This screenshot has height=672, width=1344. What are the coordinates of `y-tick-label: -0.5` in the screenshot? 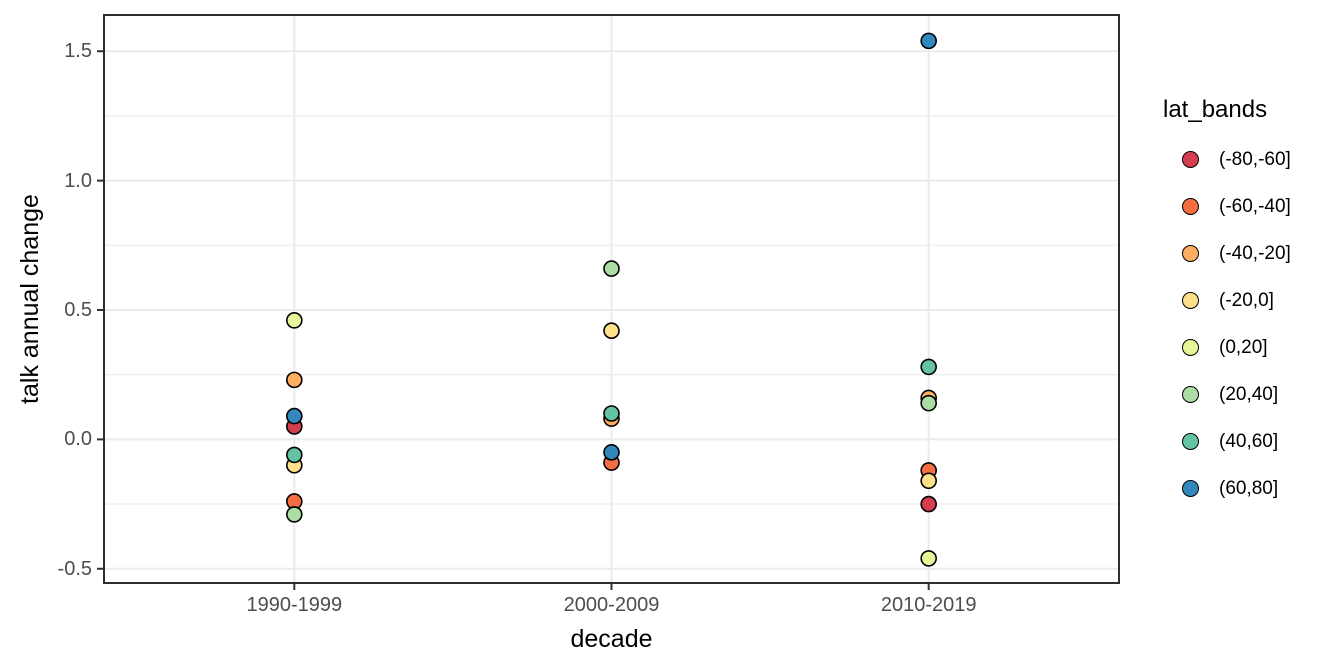 It's located at (74, 568).